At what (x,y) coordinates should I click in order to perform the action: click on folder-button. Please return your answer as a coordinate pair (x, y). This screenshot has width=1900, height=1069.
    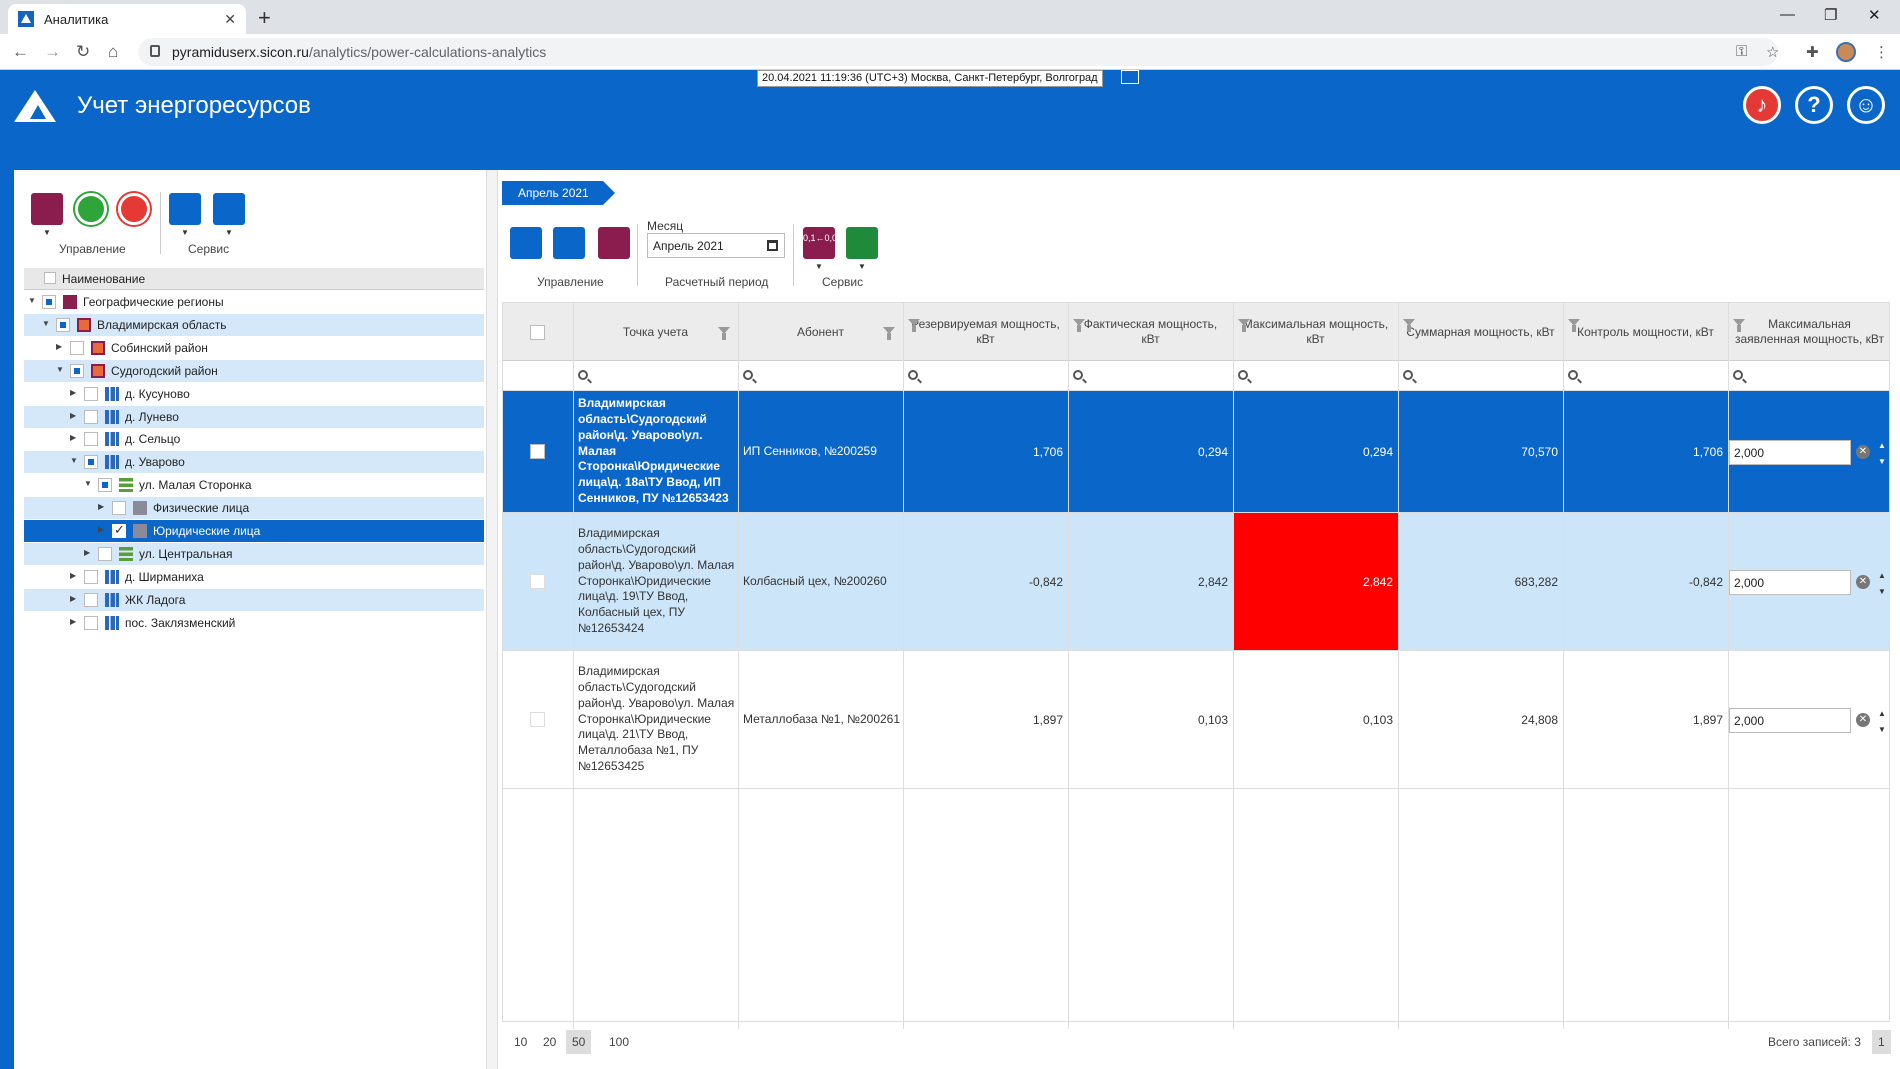
    Looking at the image, I should click on (47, 209).